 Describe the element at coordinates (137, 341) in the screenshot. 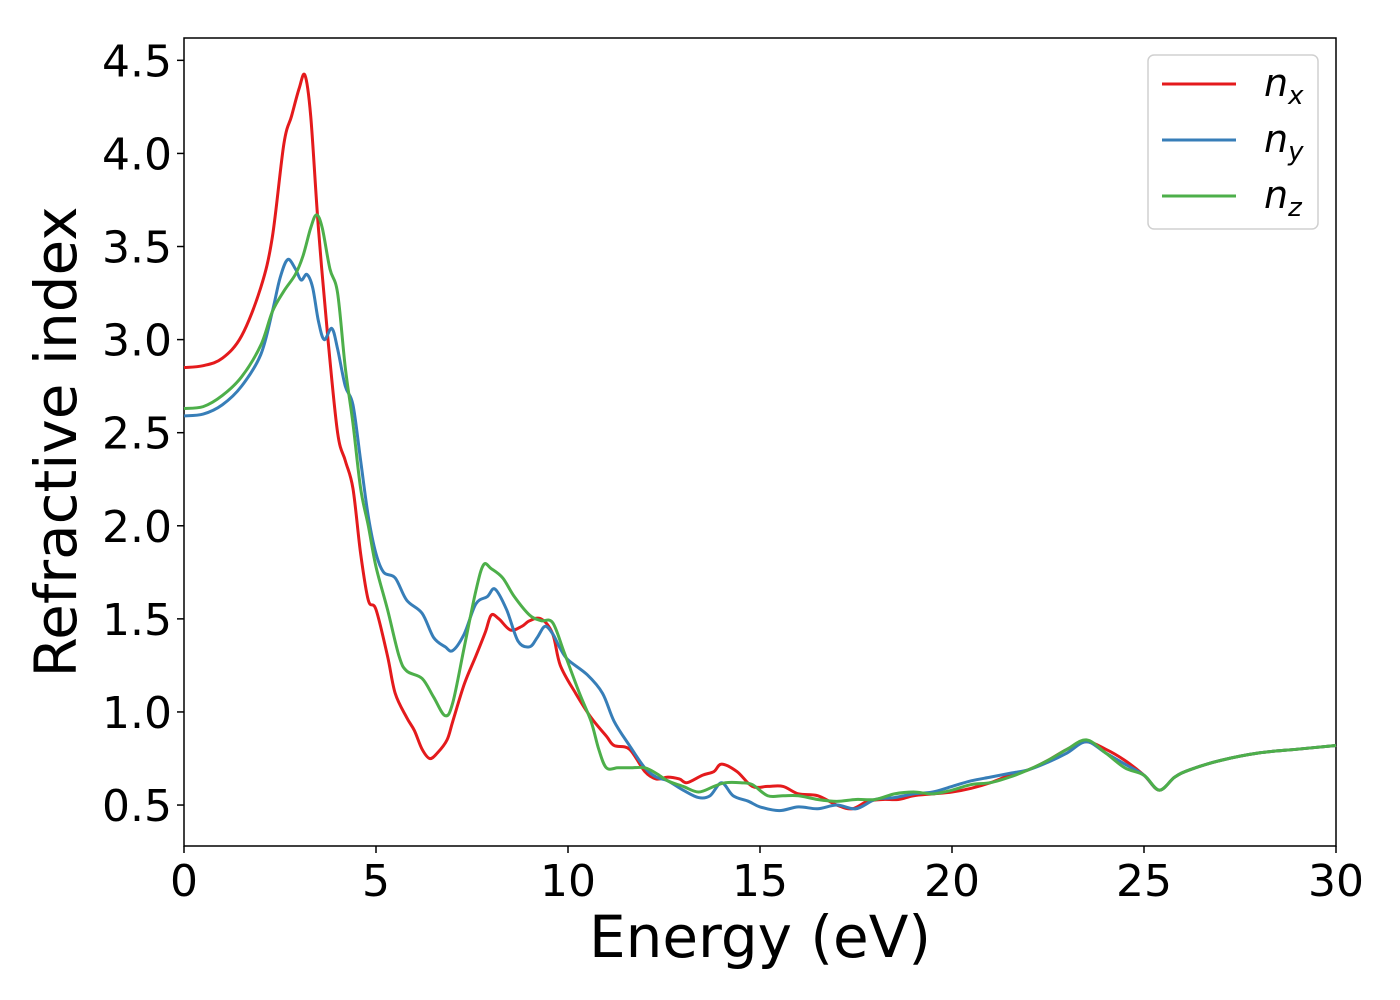

I see `y-tick-label: 3.0` at that location.